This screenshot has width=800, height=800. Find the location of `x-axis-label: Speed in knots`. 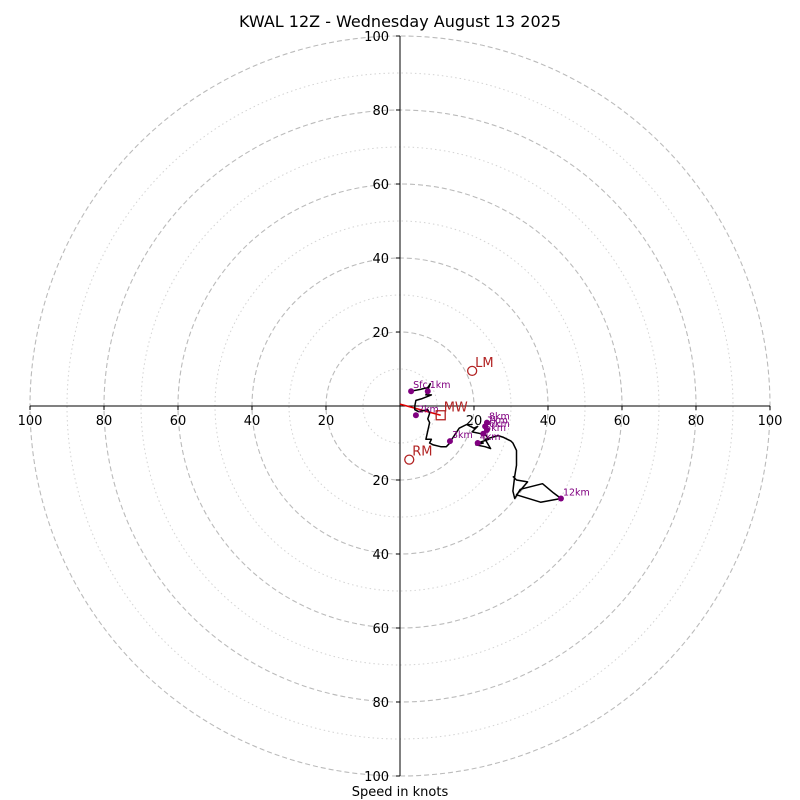

x-axis-label: Speed in knots is located at coordinates (400, 792).